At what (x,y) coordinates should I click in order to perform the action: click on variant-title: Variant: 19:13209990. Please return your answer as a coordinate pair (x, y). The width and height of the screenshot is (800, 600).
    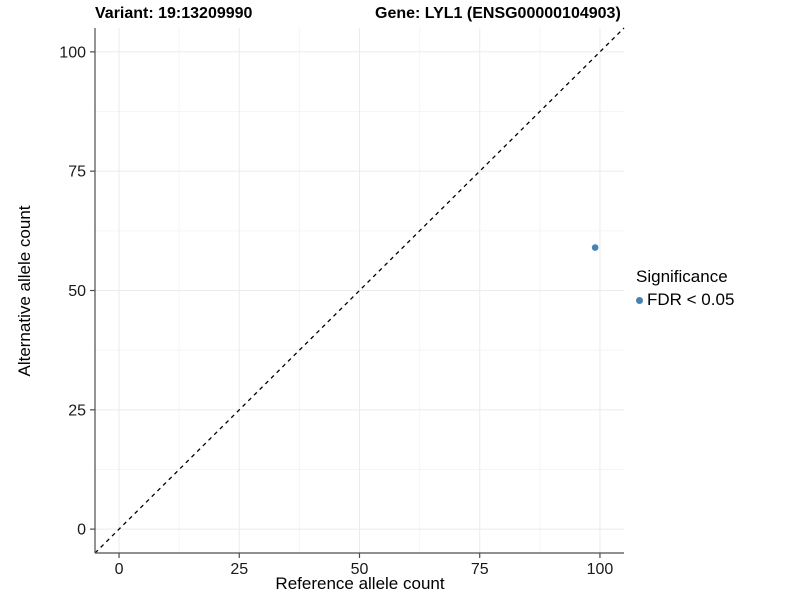
    Looking at the image, I should click on (174, 13).